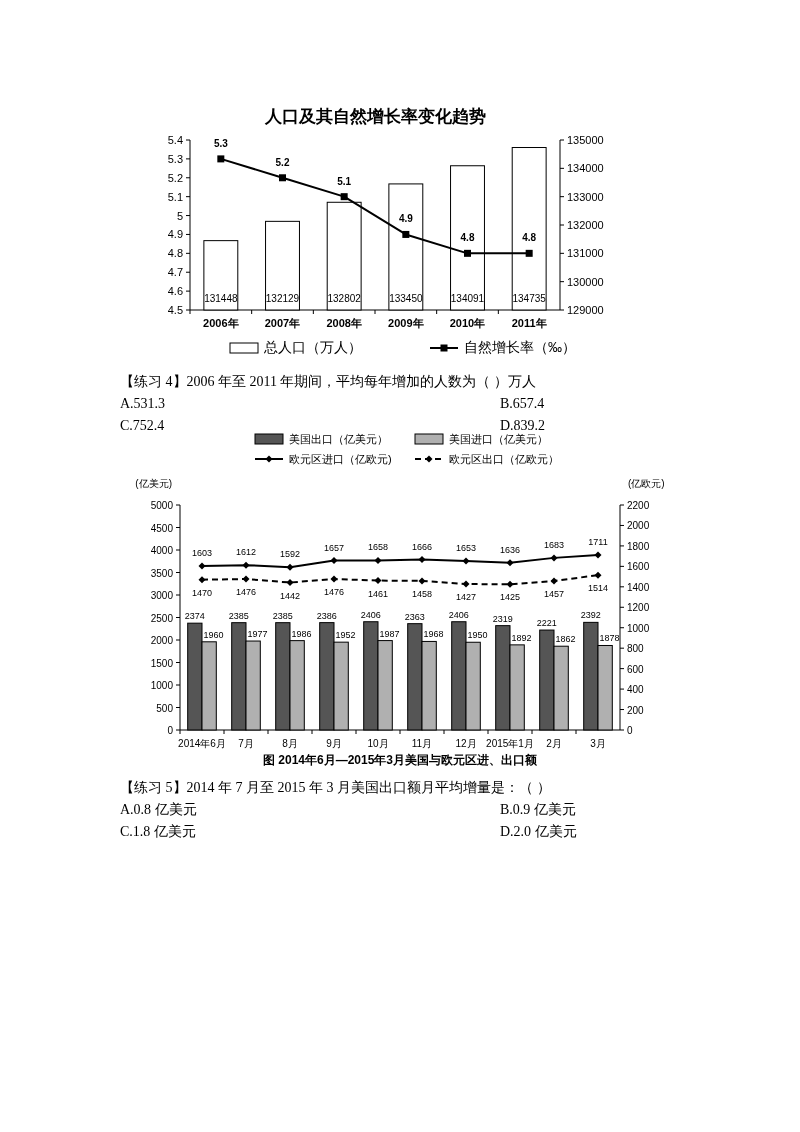 The image size is (800, 1132). Describe the element at coordinates (523, 425) in the screenshot. I see `text: D.839.2` at that location.